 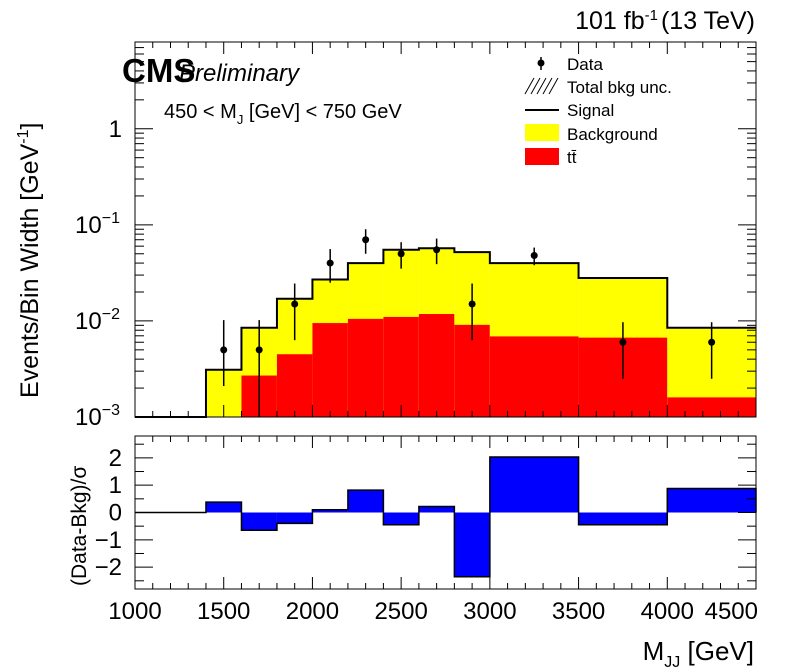 What do you see at coordinates (542, 132) in the screenshot?
I see `background-swatch-icon` at bounding box center [542, 132].